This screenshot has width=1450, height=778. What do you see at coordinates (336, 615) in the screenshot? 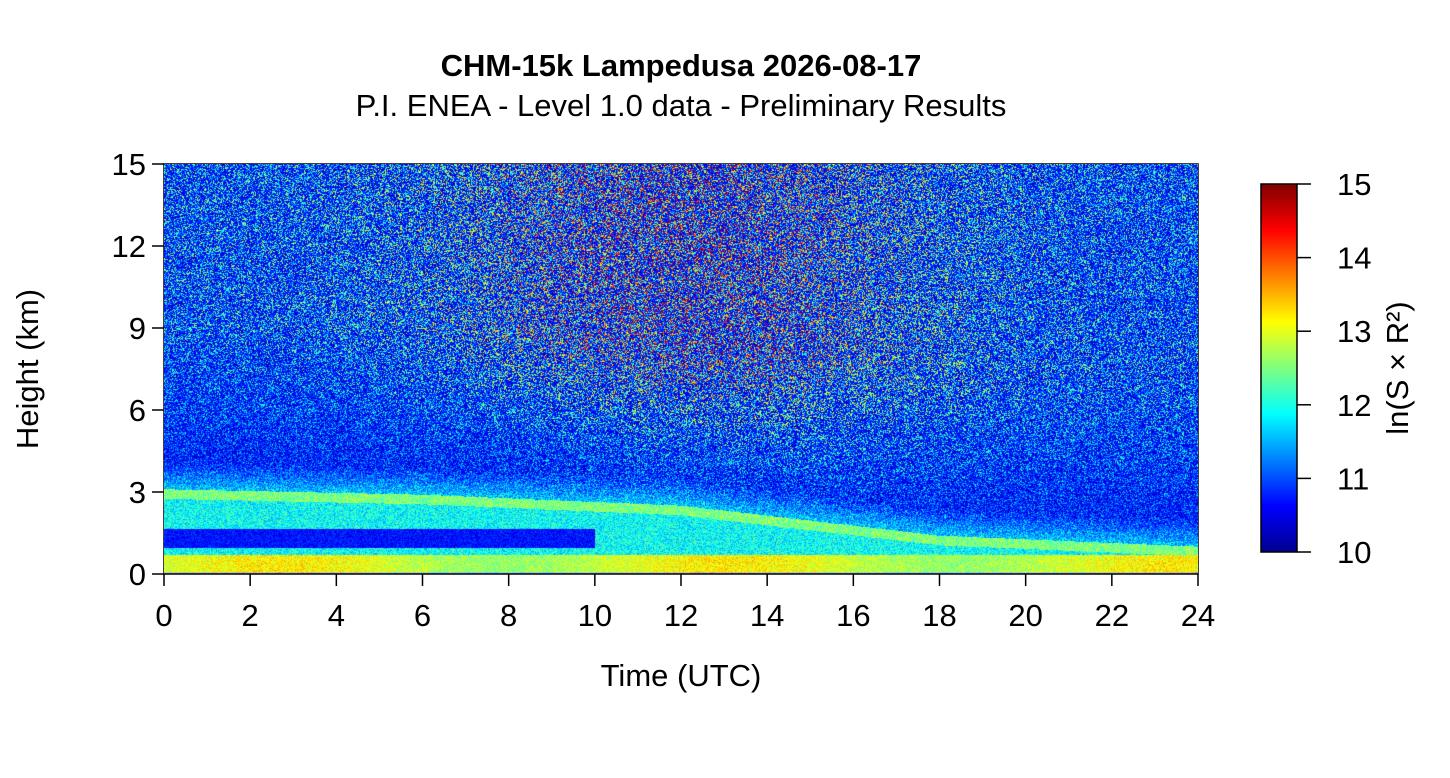
I see `x-tick-label: 4` at bounding box center [336, 615].